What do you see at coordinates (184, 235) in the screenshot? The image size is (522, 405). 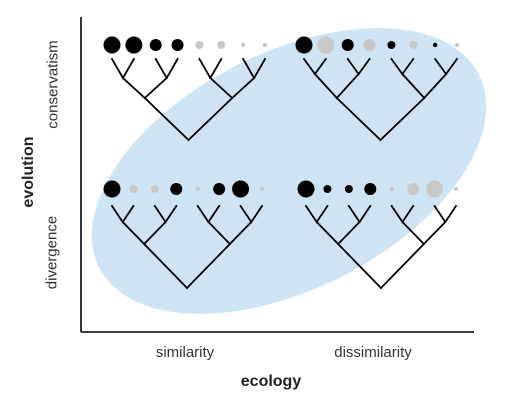 I see `tree-bottom-left` at bounding box center [184, 235].